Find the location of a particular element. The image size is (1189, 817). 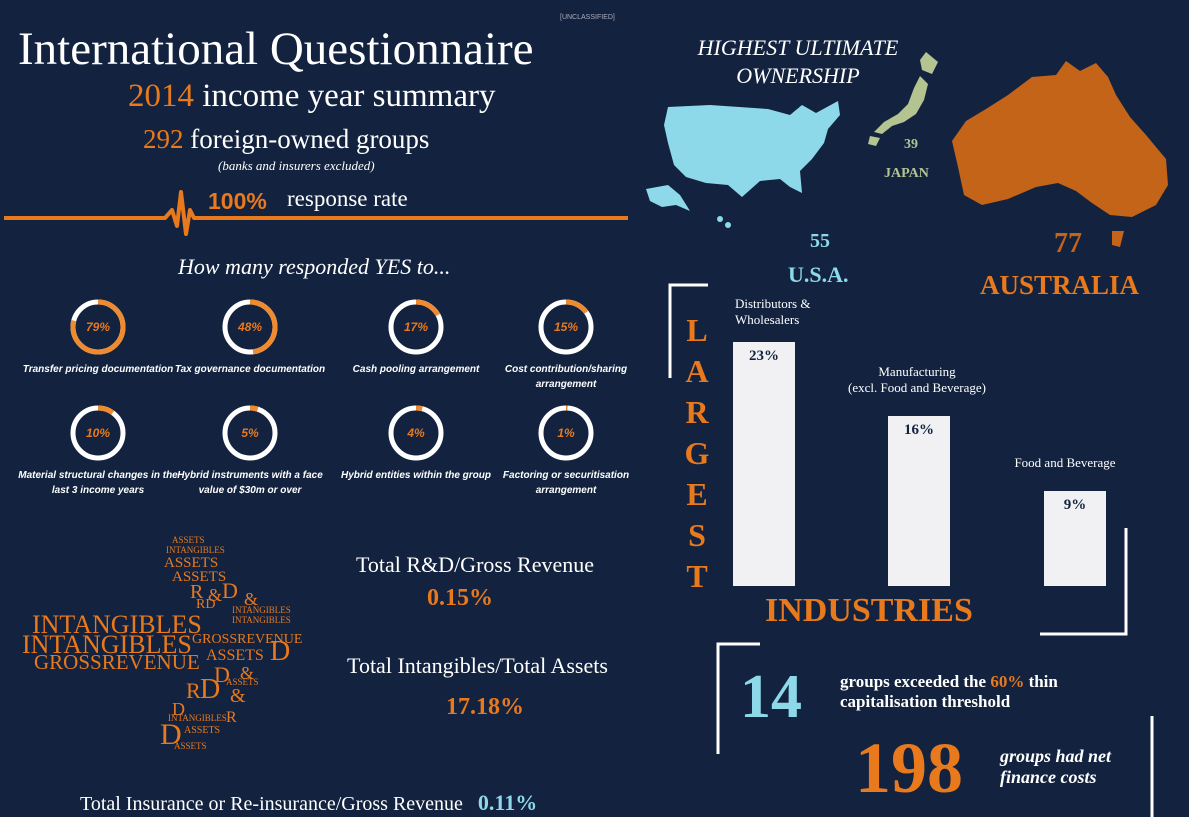

finance-frame is located at coordinates (1152, 766).